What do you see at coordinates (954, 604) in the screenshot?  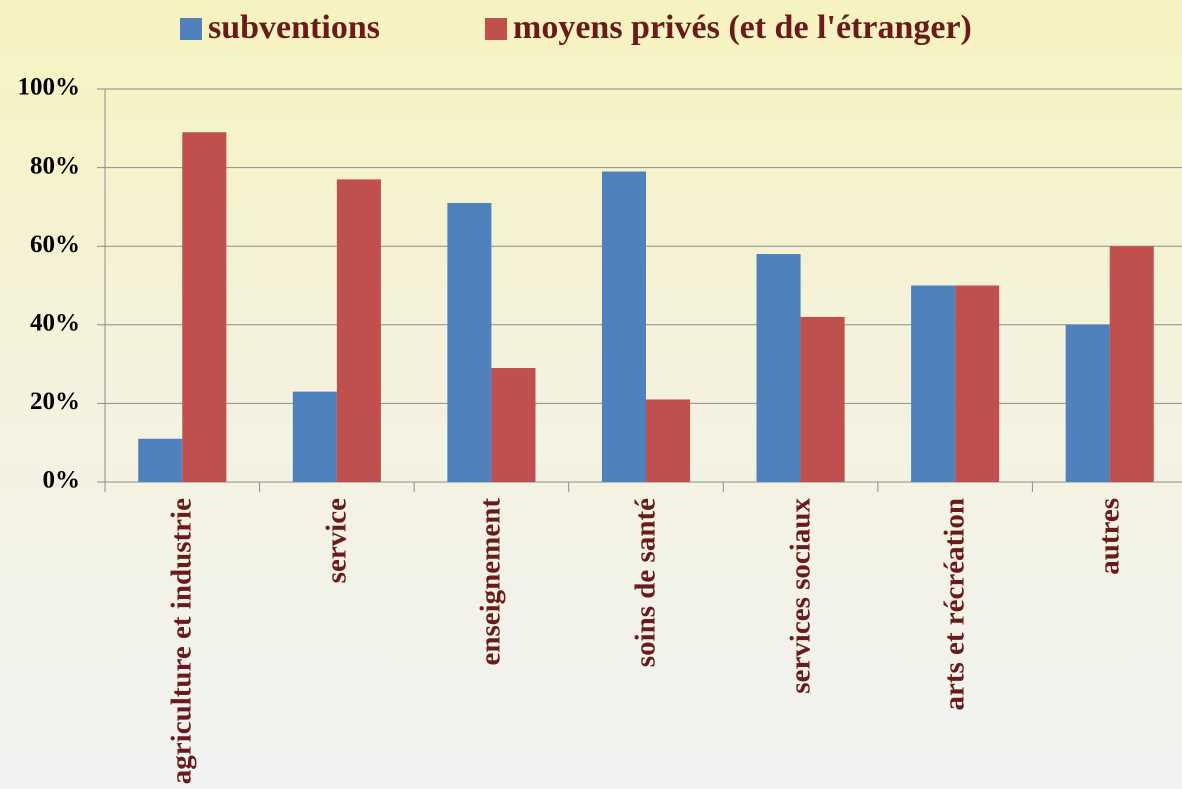 I see `x-tick-label: arts et récréation` at bounding box center [954, 604].